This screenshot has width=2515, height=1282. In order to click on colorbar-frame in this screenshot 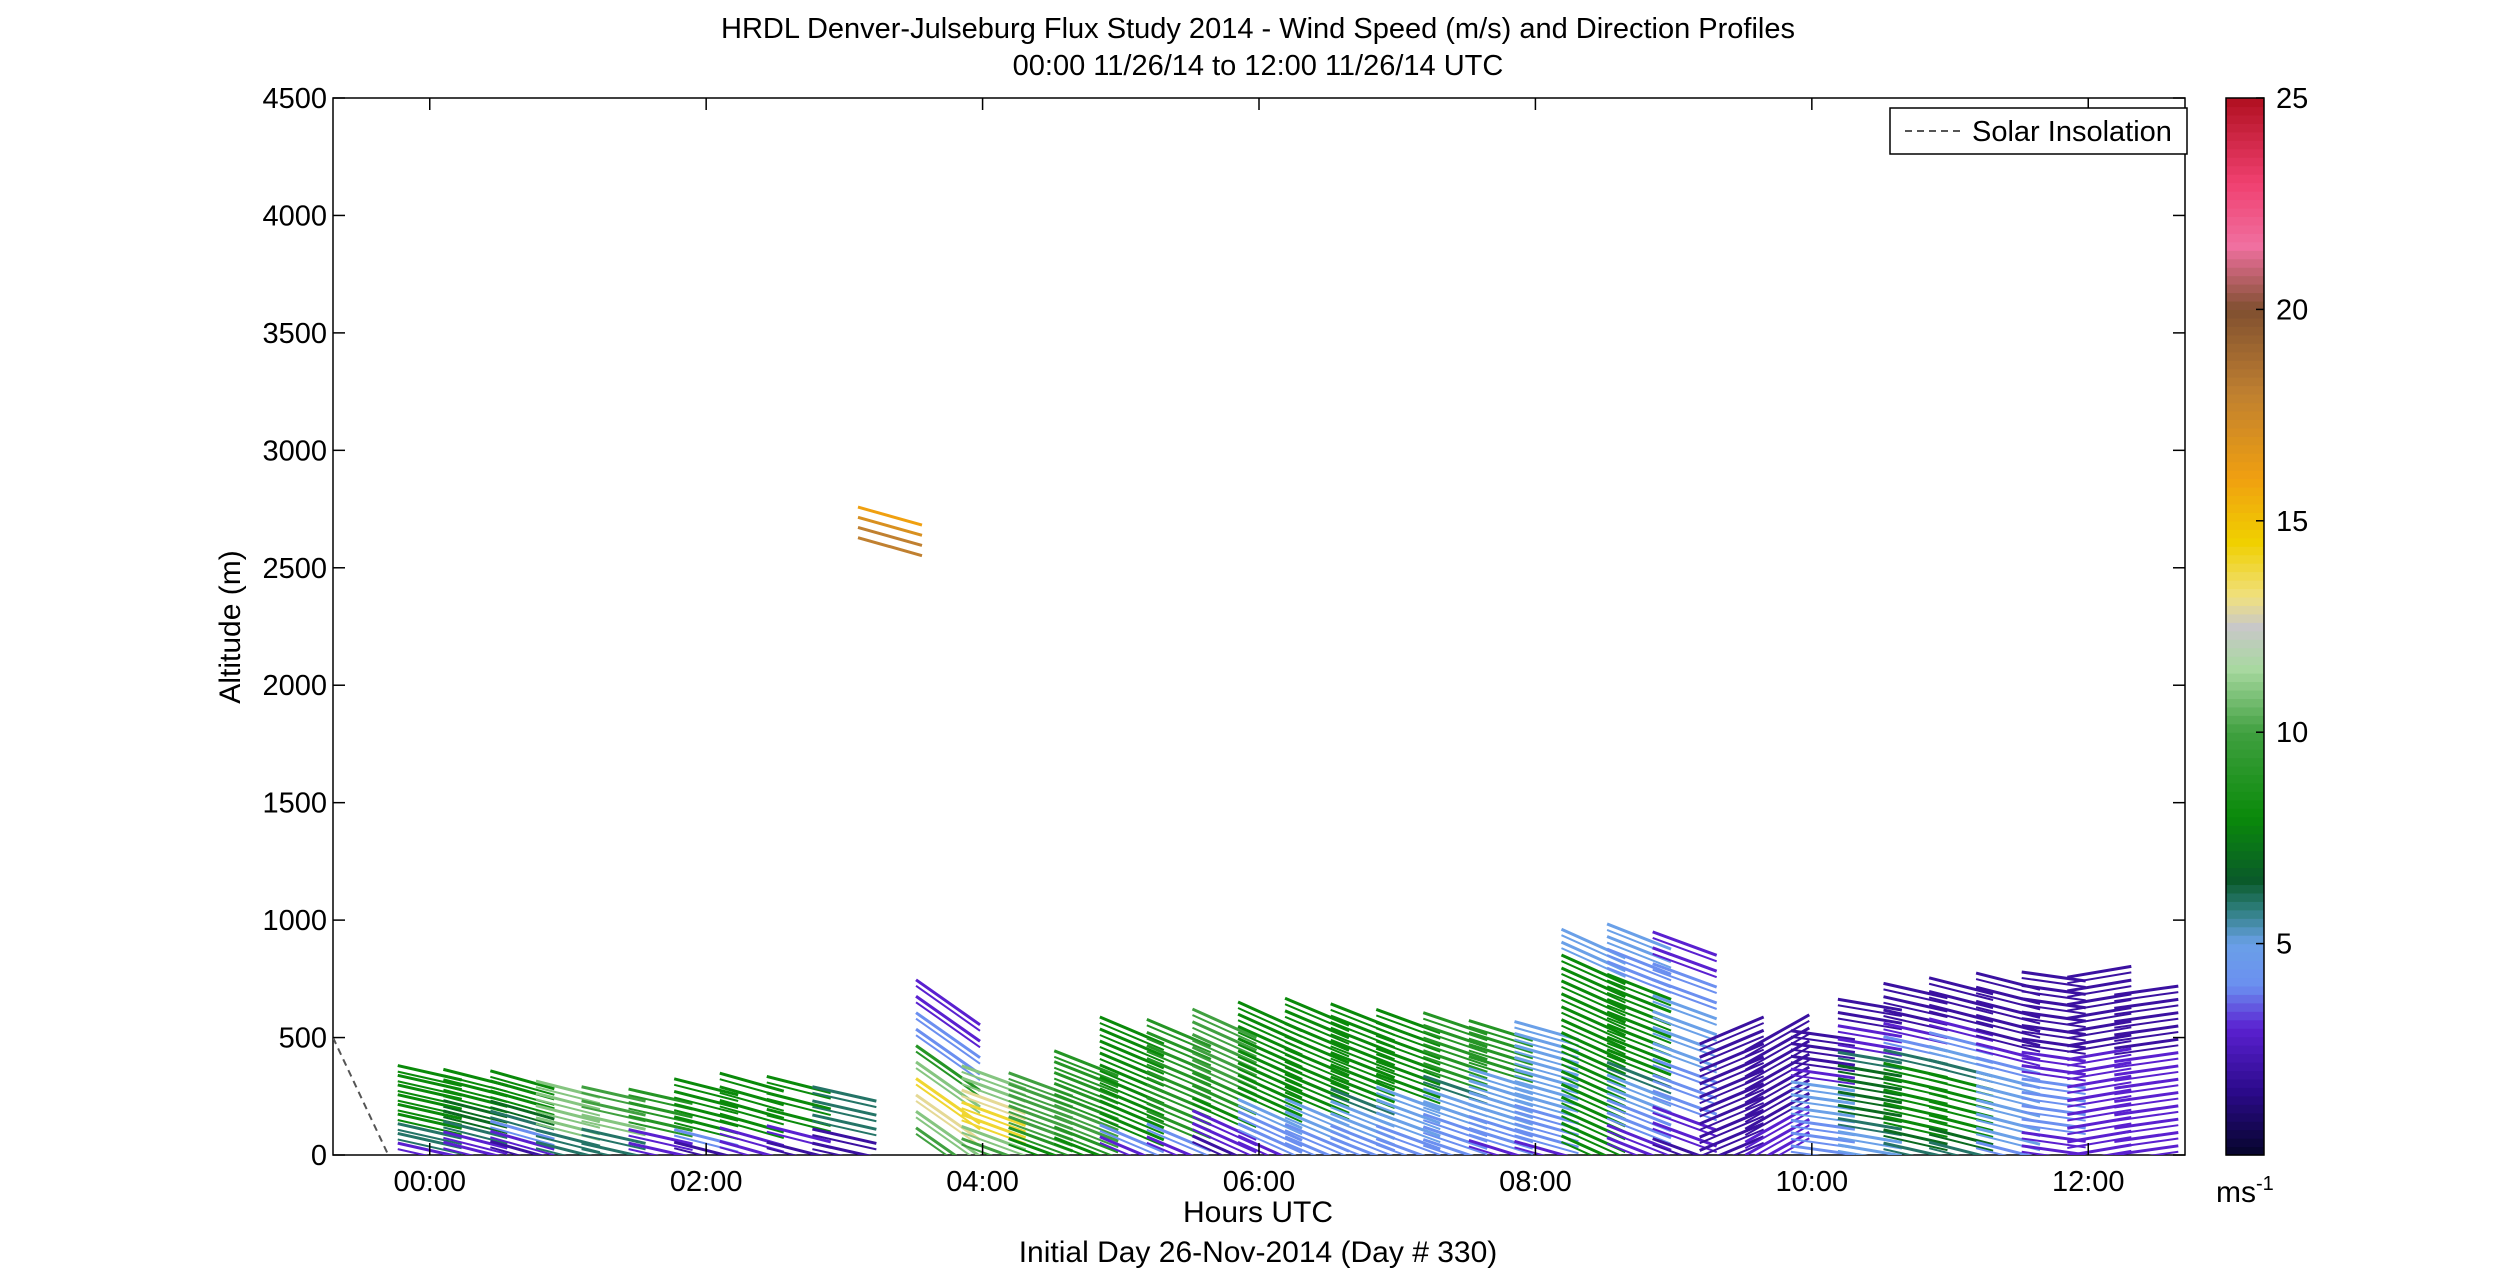, I will do `click(2245, 626)`.